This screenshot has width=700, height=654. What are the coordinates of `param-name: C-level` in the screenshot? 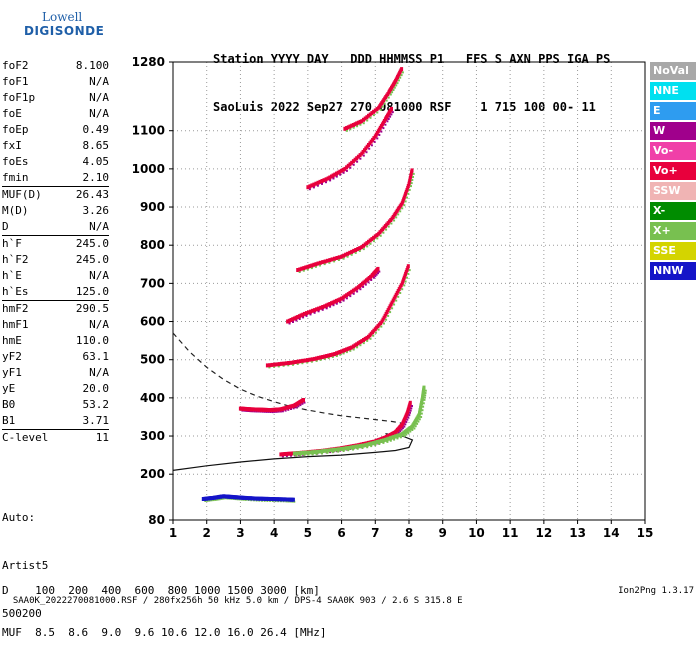 It's located at (25, 437).